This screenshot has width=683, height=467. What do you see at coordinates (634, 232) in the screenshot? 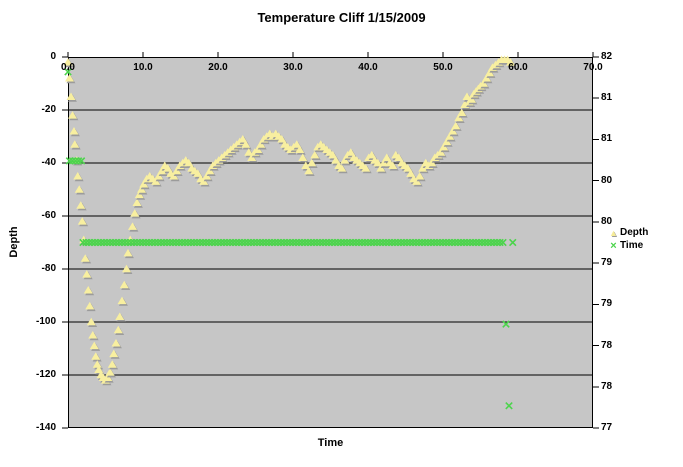
I see `legend-label-depth: Depth` at bounding box center [634, 232].